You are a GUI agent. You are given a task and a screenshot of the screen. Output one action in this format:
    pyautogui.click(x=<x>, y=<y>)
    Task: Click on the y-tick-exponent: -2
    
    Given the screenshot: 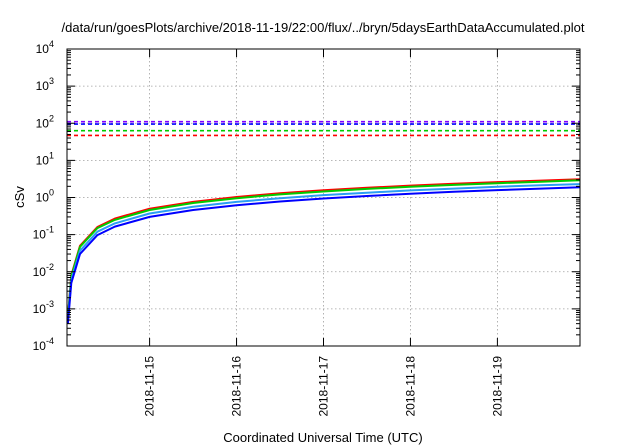 What is the action you would take?
    pyautogui.click(x=50, y=267)
    